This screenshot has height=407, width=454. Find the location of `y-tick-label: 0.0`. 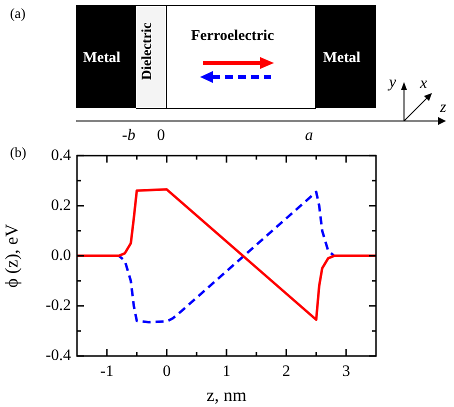

y-tick-label: 0.0 is located at coordinates (61, 255).